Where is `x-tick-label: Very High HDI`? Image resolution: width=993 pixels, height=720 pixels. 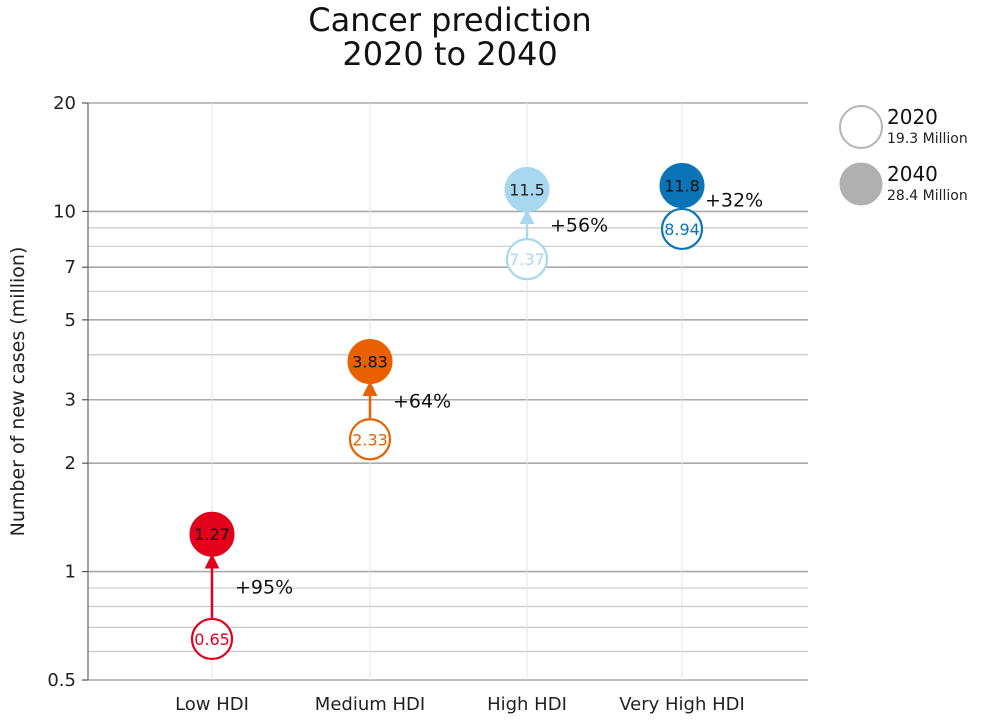 x-tick-label: Very High HDI is located at coordinates (682, 704).